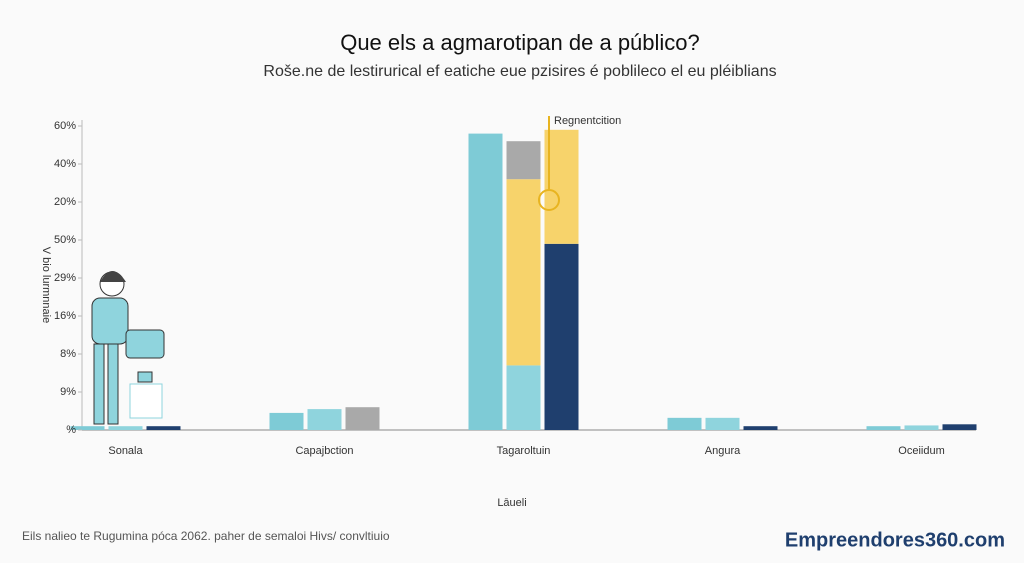  I want to click on brand: Empreendores360.com, so click(895, 540).